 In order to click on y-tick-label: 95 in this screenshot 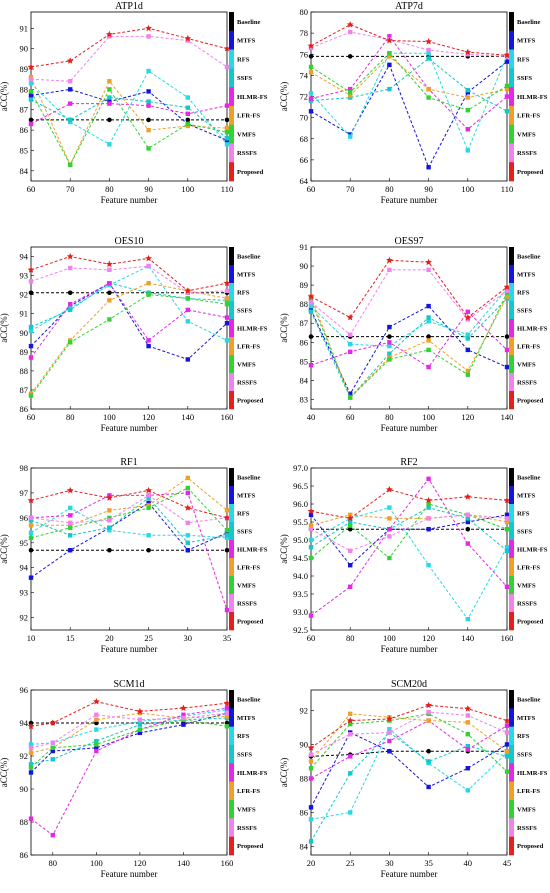, I will do `click(24, 543)`.